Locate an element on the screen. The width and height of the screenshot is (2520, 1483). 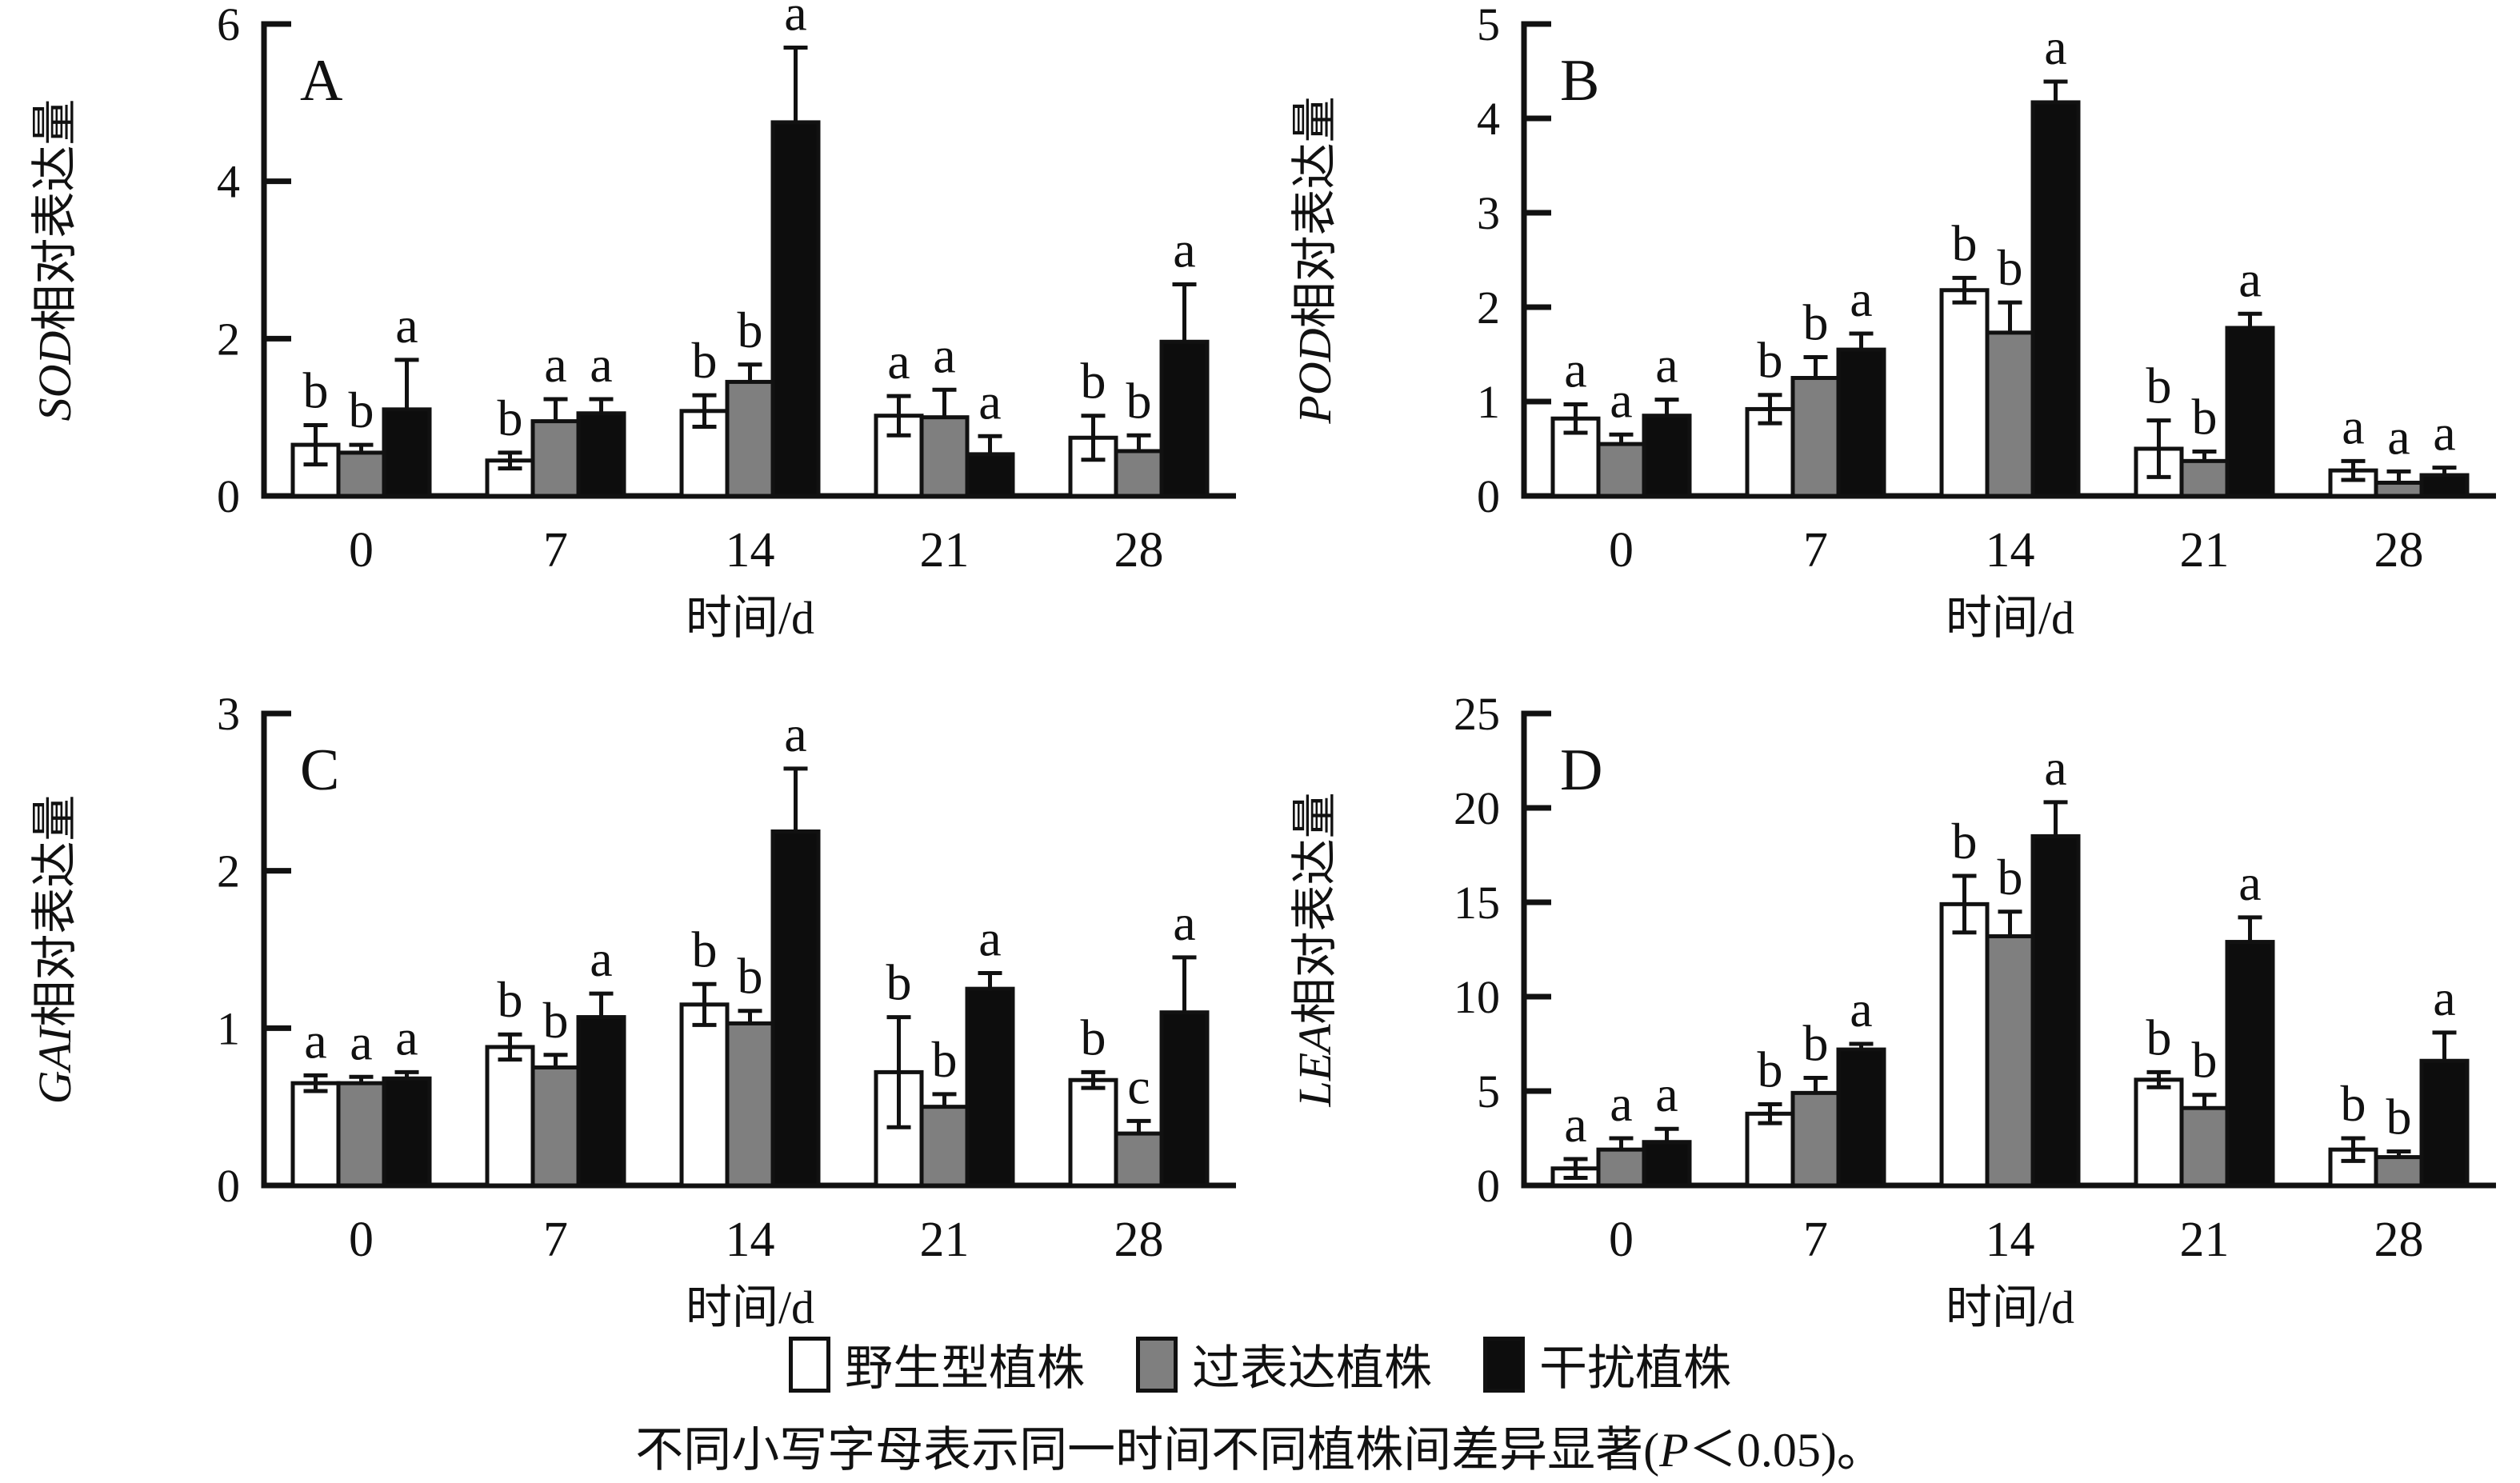
x-tick-label: 14 is located at coordinates (750, 1240).